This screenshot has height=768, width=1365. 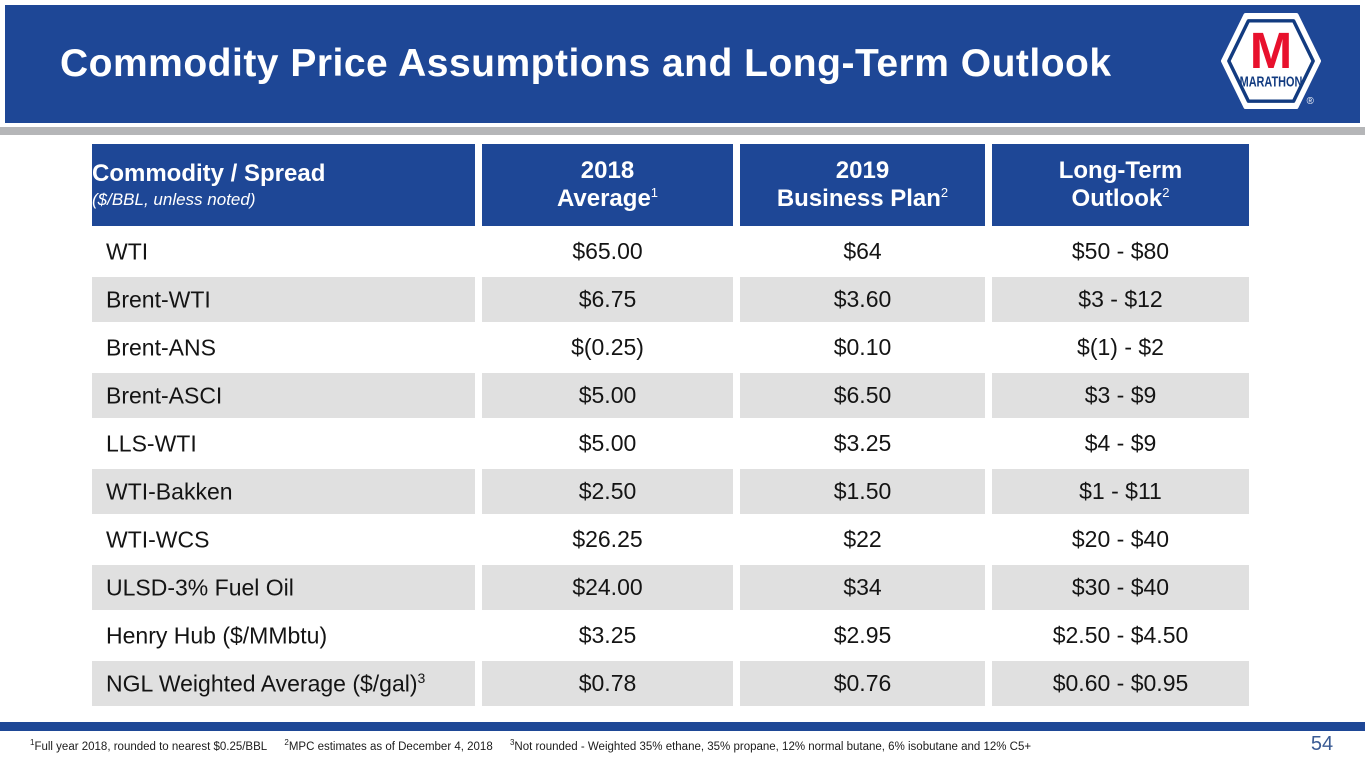 What do you see at coordinates (862, 347) in the screenshot?
I see `plan-2019-cell: $0.10` at bounding box center [862, 347].